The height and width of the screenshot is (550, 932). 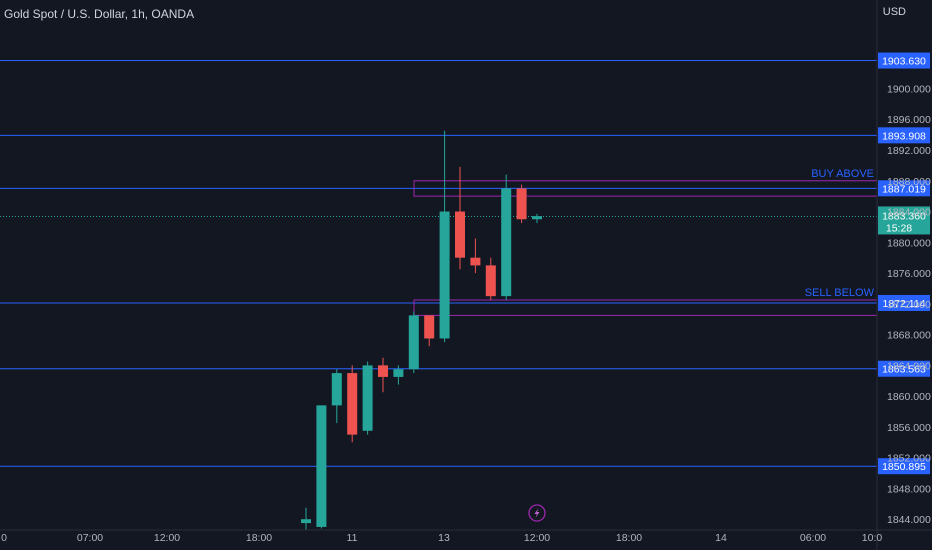 I want to click on level-price-label: 1872.114, so click(x=903, y=304).